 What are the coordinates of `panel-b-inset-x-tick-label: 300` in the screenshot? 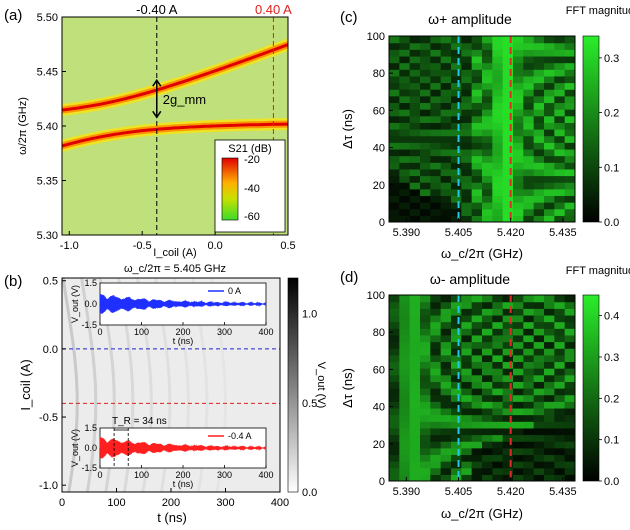 It's located at (224, 332).